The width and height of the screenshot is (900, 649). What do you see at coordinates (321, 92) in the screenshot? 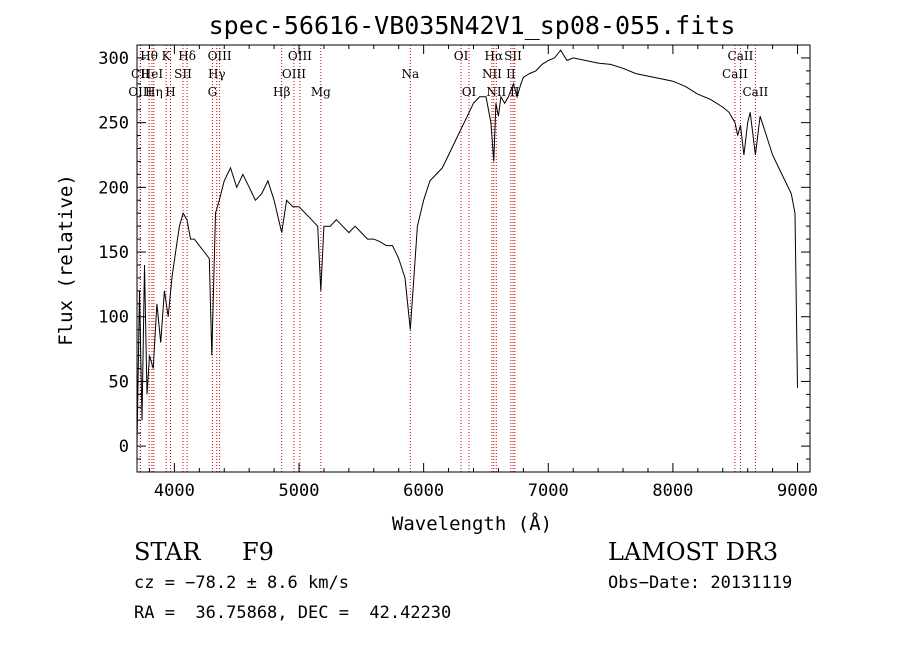
I see `line-label-15: Mg` at bounding box center [321, 92].